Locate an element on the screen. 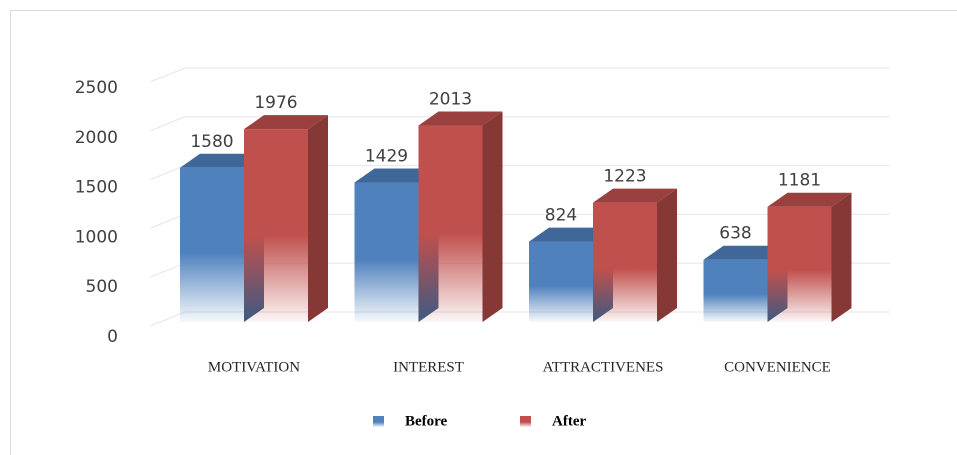  value-label: 638 is located at coordinates (735, 234).